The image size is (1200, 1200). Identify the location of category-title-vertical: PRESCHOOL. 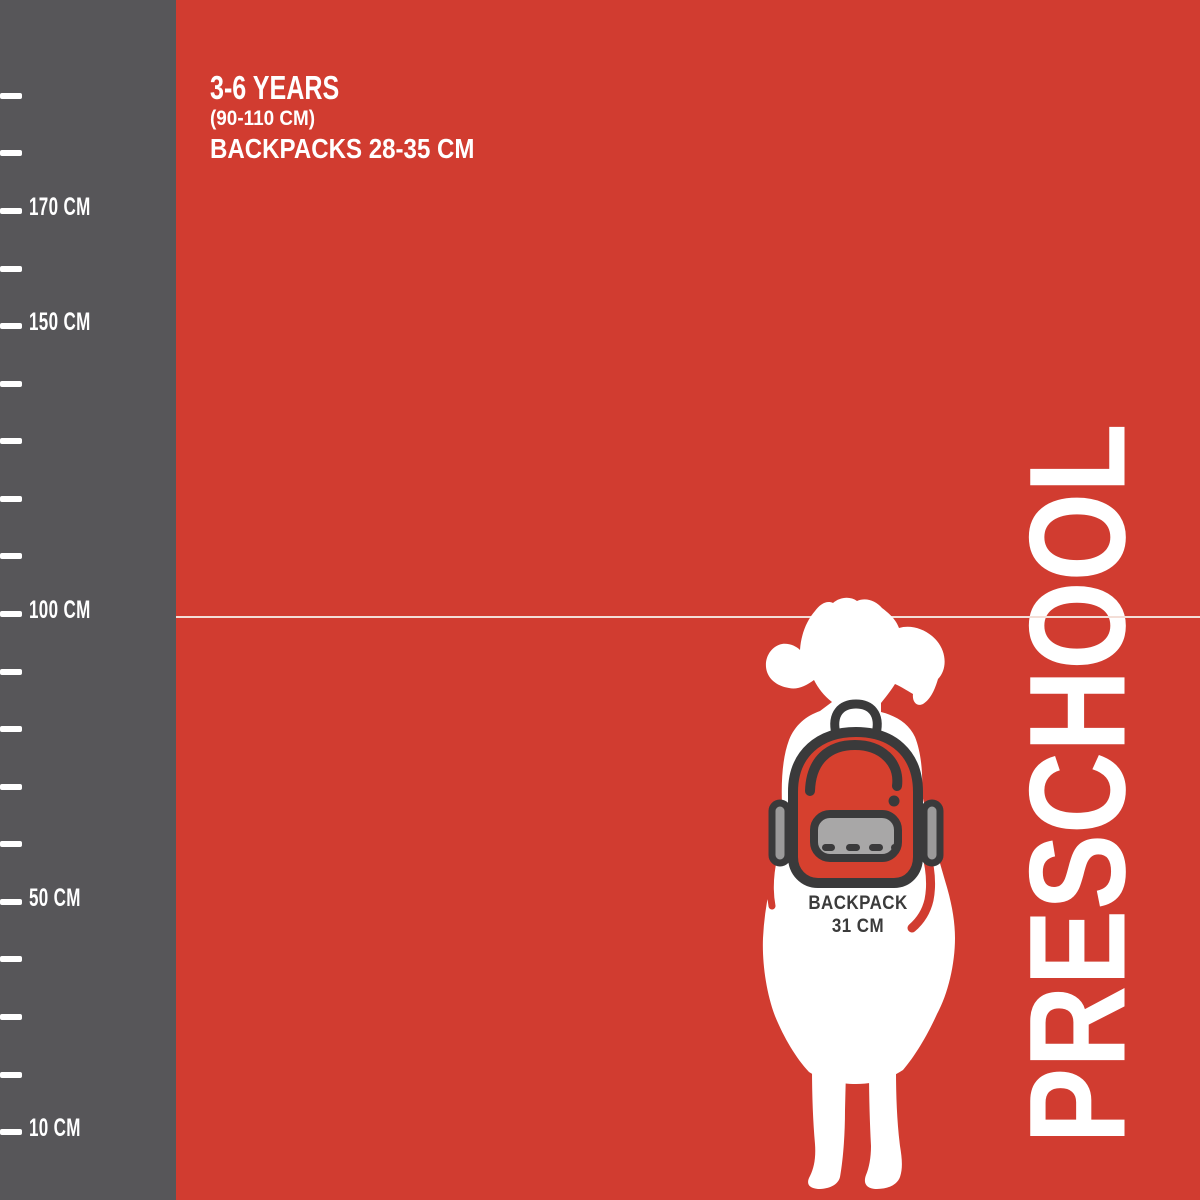
(1078, 783).